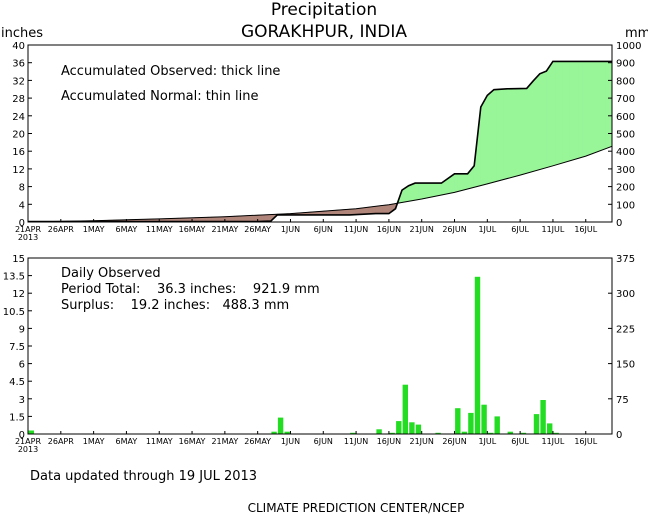  I want to click on credit-footer: CLIMATE PREDICTION CENTER/NCEP, so click(356, 508).